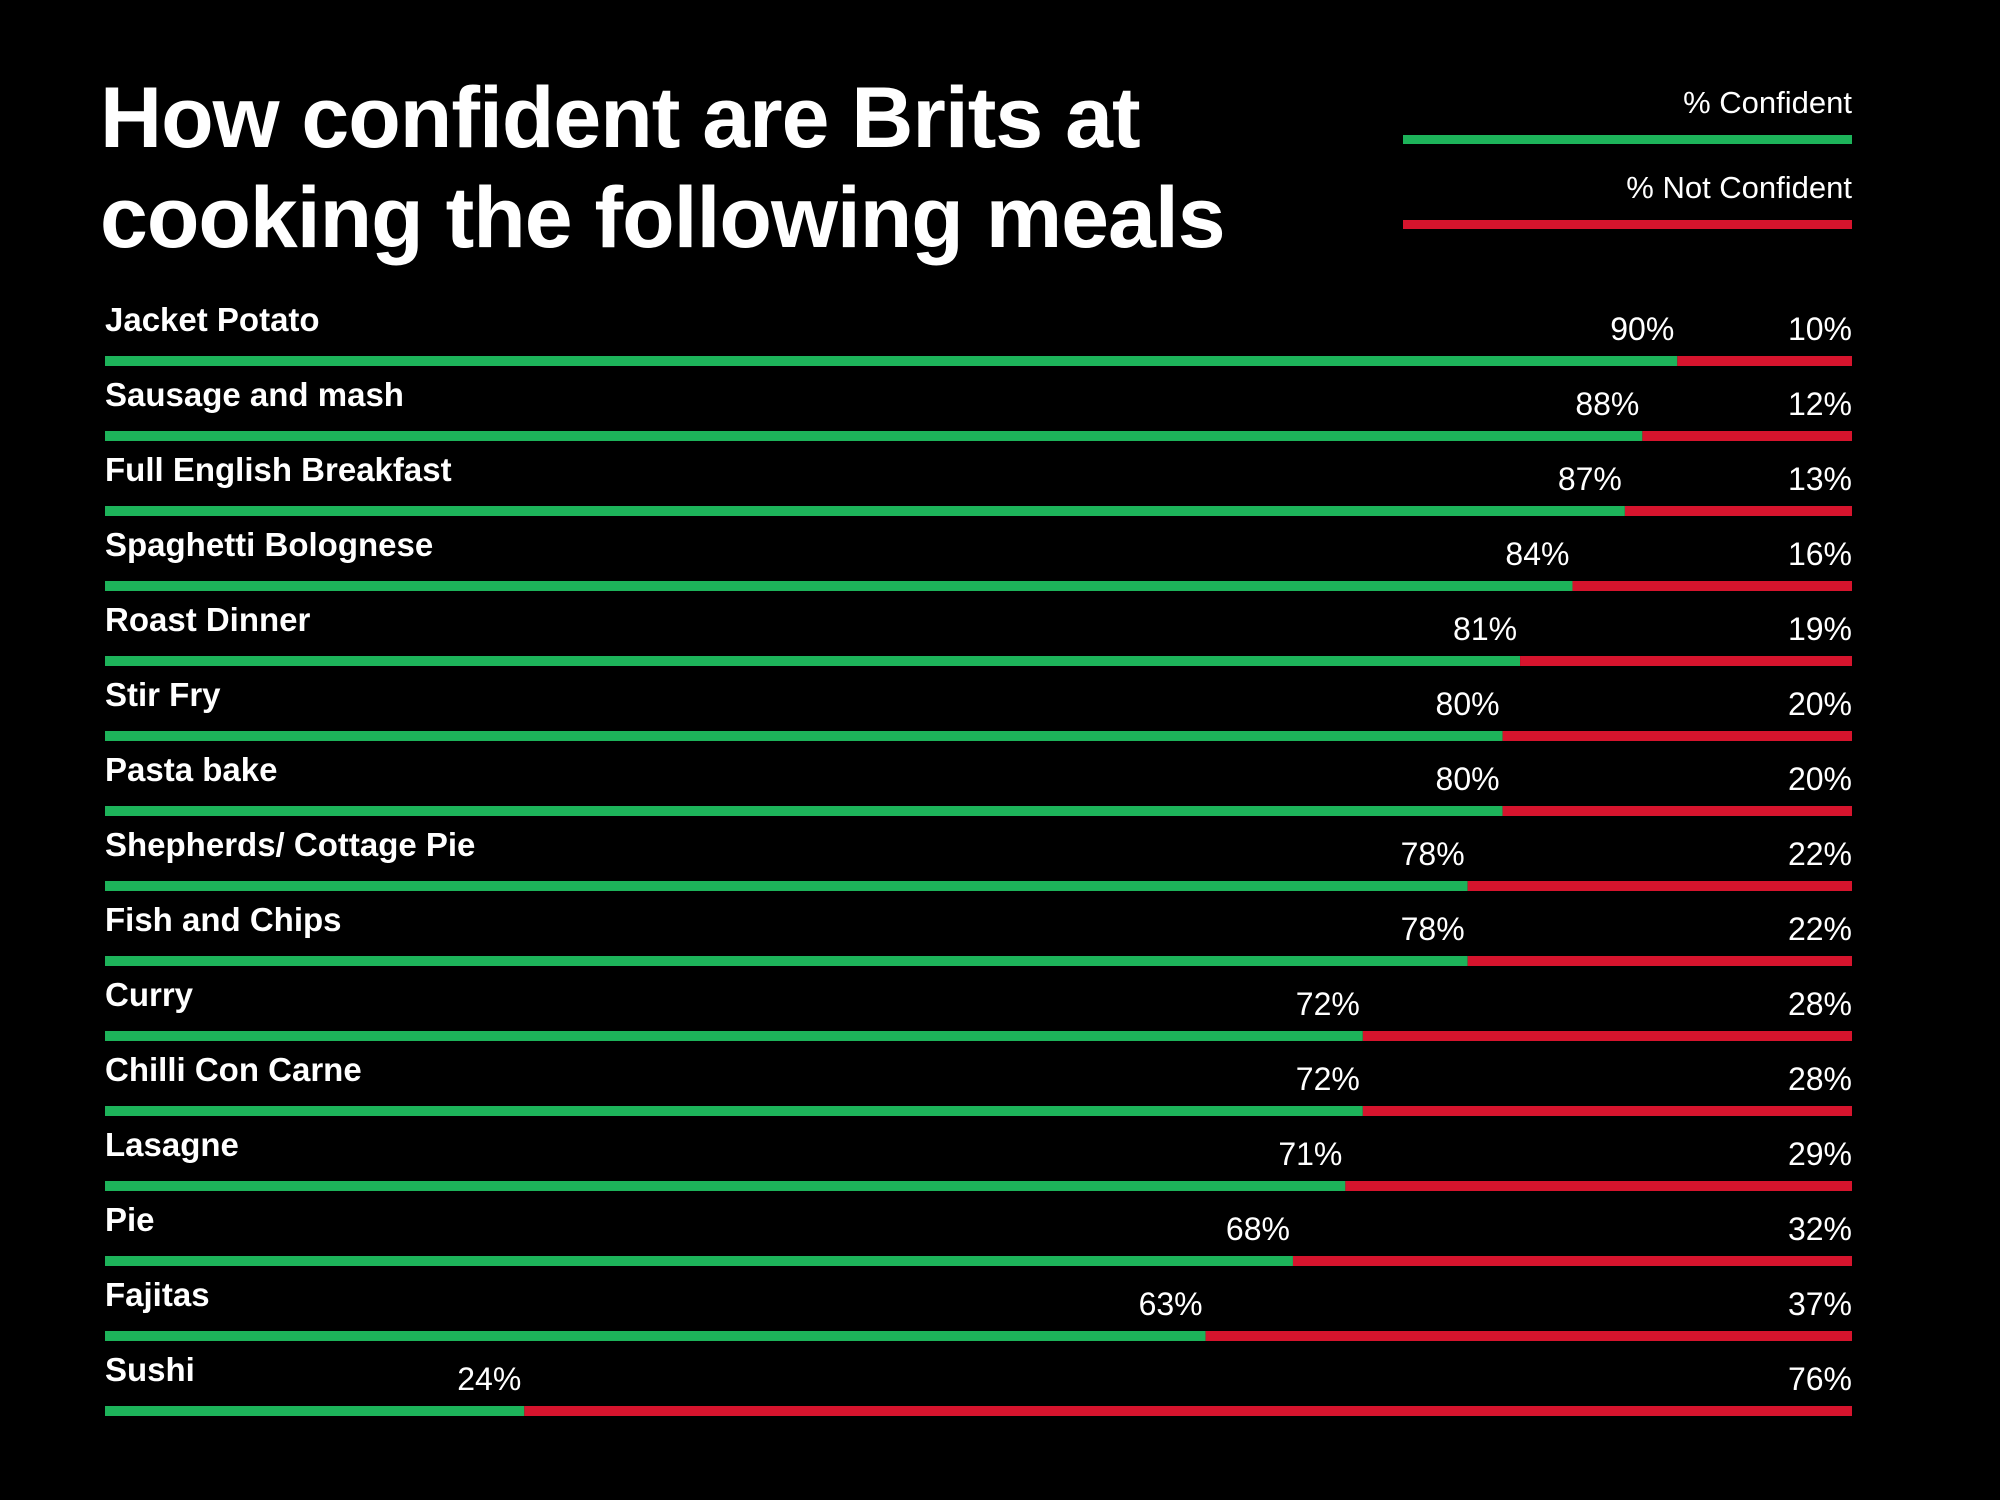 The image size is (2000, 1500). Describe the element at coordinates (149, 994) in the screenshot. I see `category-label: Curry` at that location.